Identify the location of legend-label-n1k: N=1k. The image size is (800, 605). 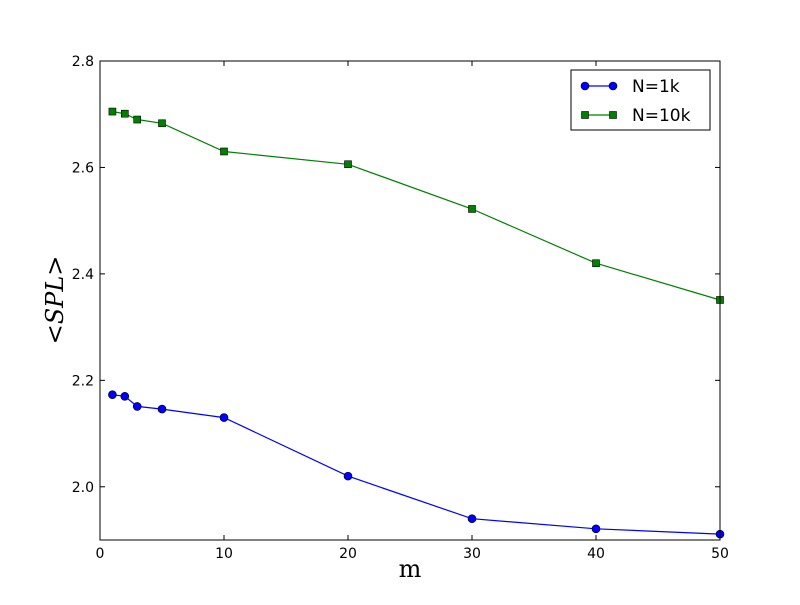
(656, 87).